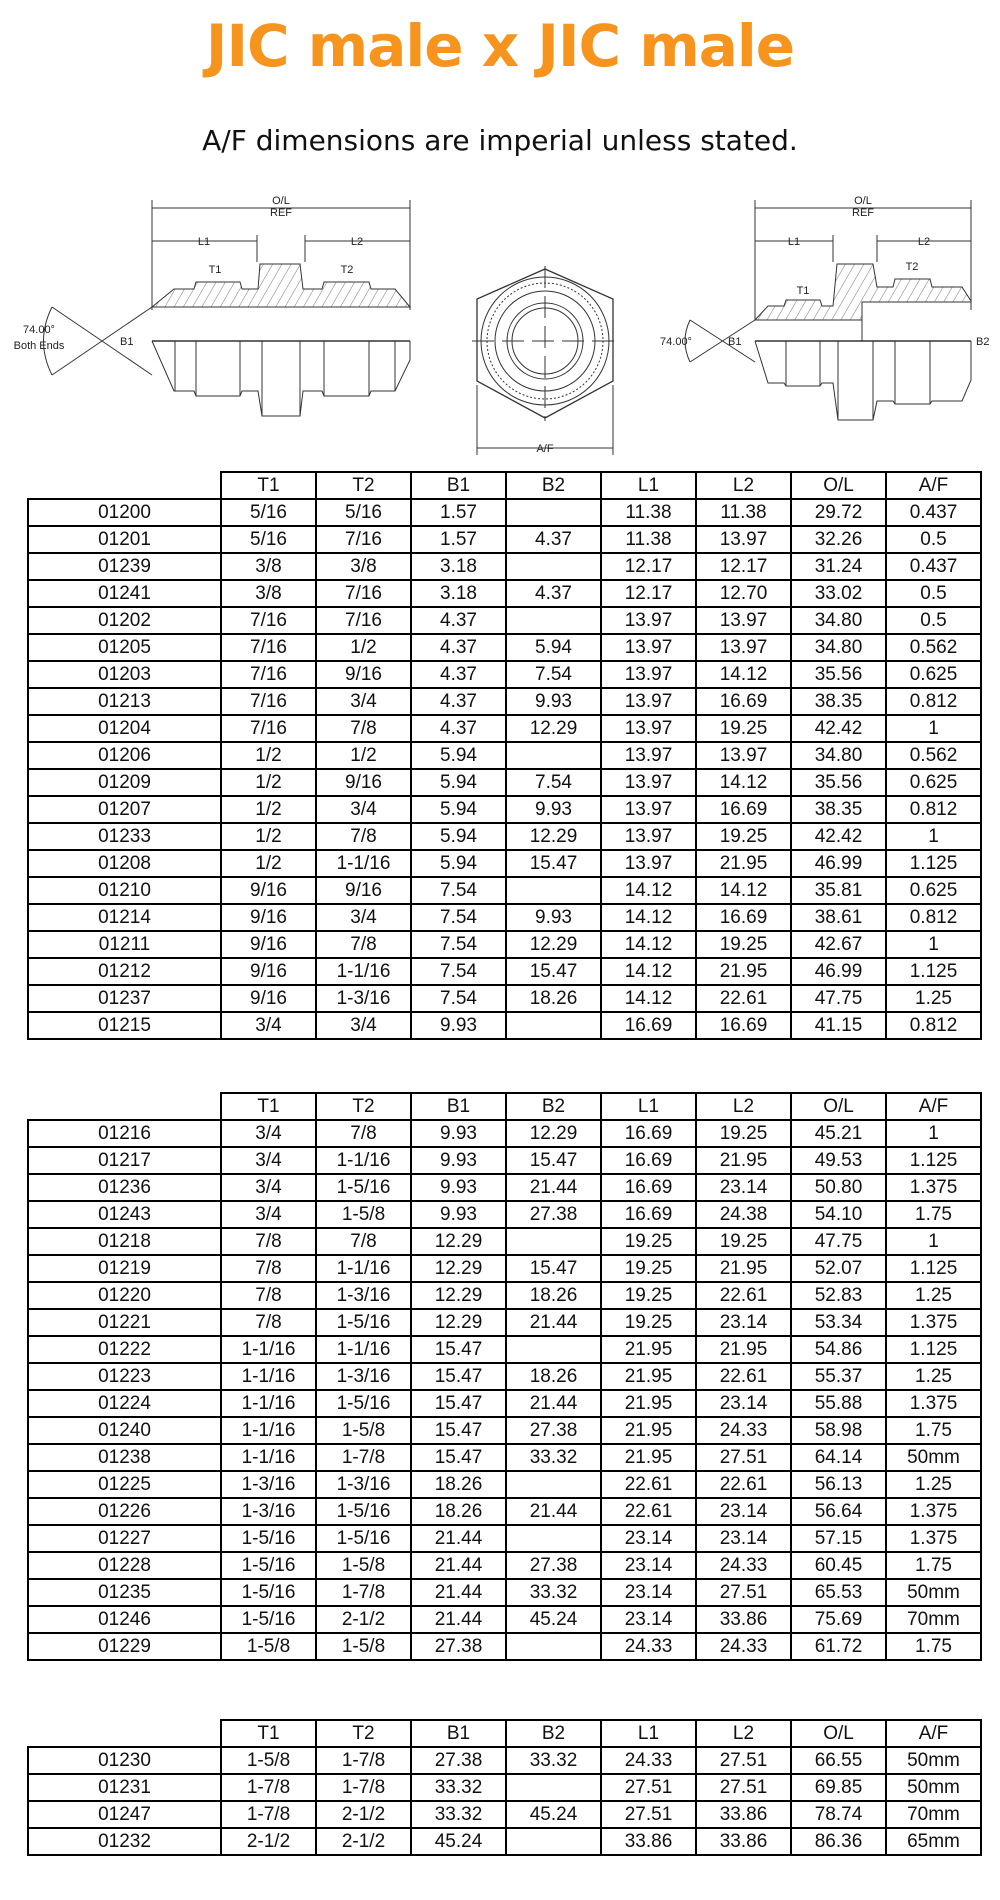 The image size is (1000, 1900). I want to click on value-cell: 1.125, so click(933, 1268).